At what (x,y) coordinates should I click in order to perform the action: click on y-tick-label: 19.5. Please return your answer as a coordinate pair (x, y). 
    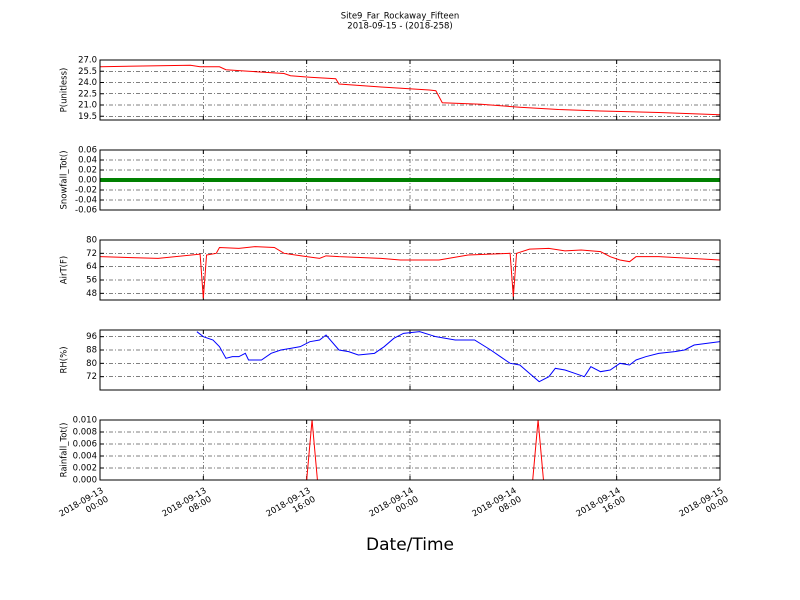
    Looking at the image, I should click on (87, 117).